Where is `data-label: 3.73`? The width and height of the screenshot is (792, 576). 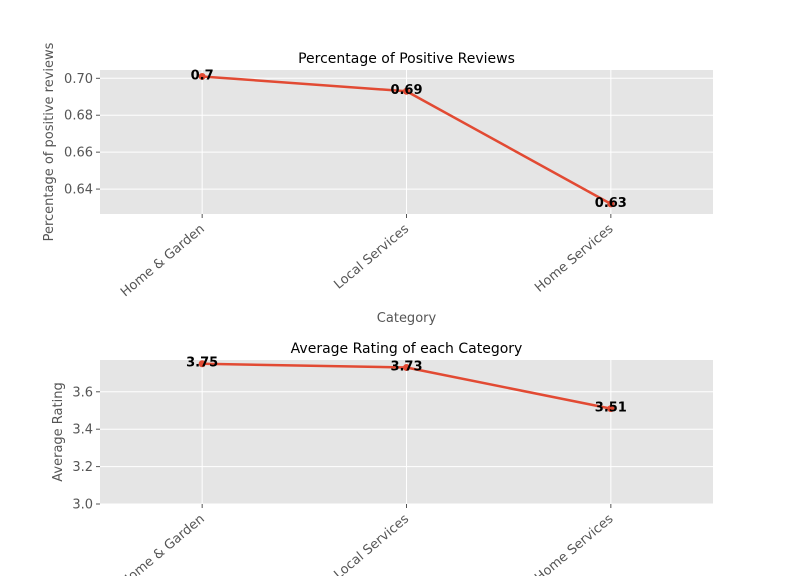 data-label: 3.73 is located at coordinates (406, 366).